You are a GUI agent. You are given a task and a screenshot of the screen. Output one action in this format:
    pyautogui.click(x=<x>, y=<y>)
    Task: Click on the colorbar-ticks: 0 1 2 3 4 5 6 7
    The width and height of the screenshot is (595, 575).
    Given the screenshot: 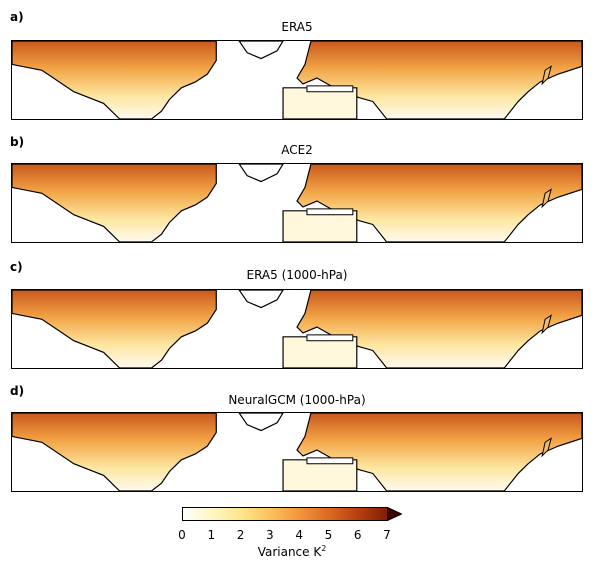 What is the action you would take?
    pyautogui.click(x=290, y=535)
    